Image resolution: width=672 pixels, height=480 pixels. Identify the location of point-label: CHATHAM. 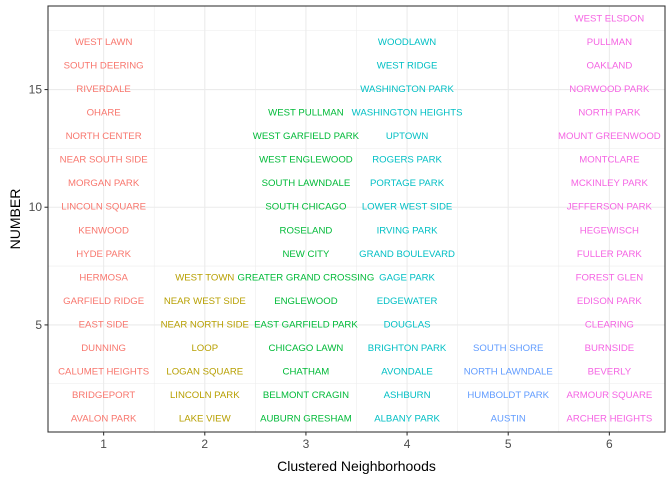
(306, 371).